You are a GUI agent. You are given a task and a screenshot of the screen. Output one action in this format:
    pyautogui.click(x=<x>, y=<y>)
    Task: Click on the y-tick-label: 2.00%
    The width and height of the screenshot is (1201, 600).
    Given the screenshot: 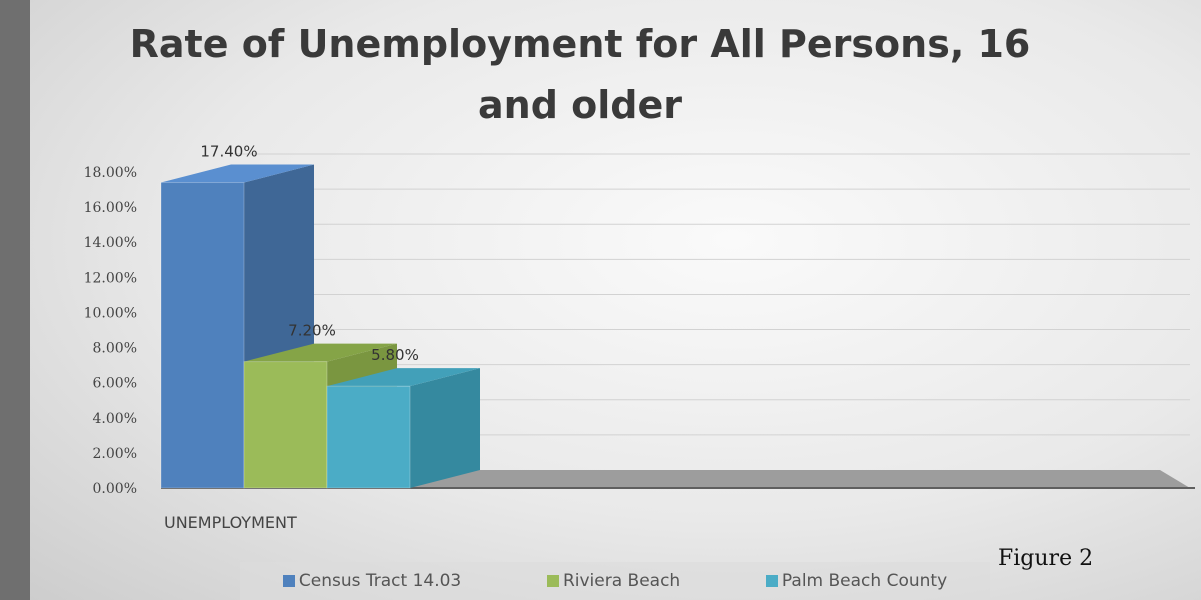 What is the action you would take?
    pyautogui.click(x=115, y=454)
    